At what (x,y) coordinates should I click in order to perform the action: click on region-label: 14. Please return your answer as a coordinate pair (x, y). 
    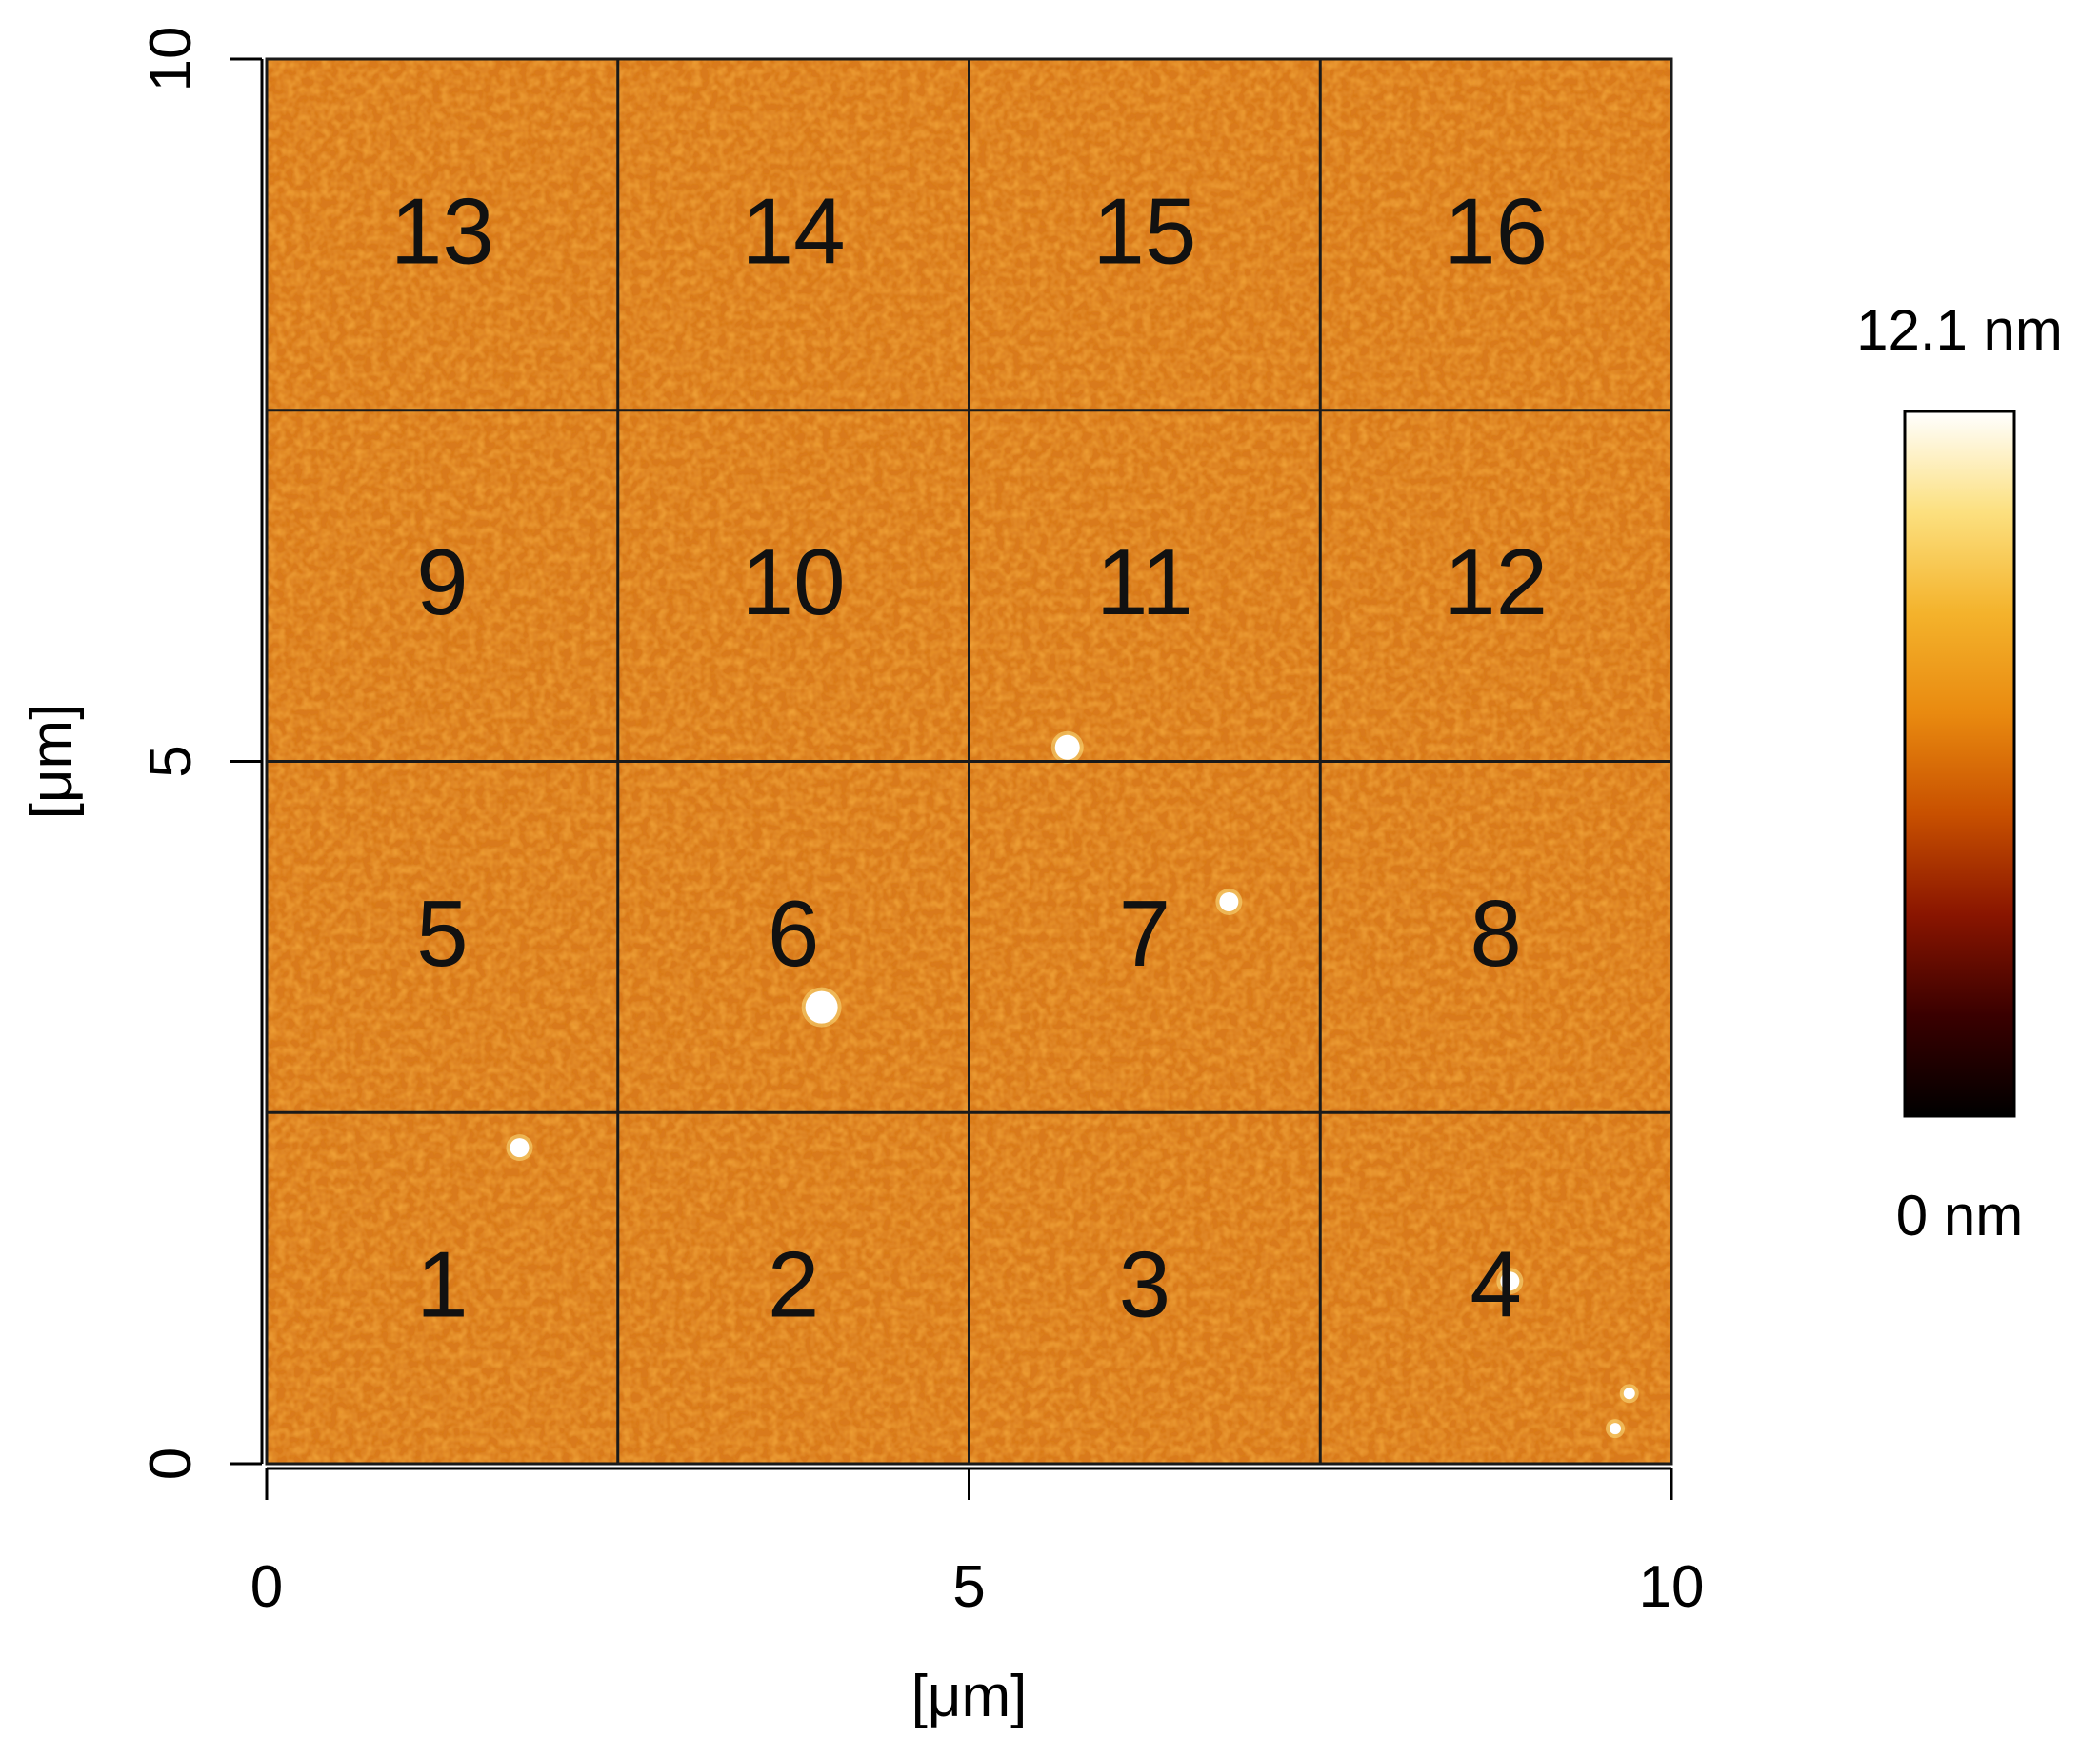
    Looking at the image, I should click on (794, 230).